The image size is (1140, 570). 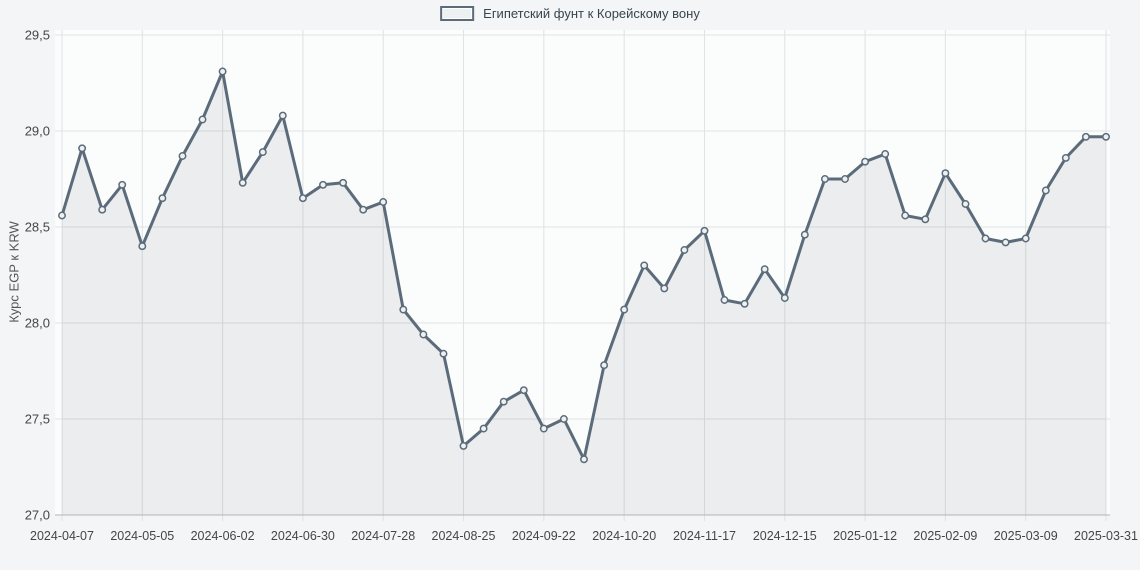 What do you see at coordinates (1106, 536) in the screenshot?
I see `x-tick-label: 2025-03-31` at bounding box center [1106, 536].